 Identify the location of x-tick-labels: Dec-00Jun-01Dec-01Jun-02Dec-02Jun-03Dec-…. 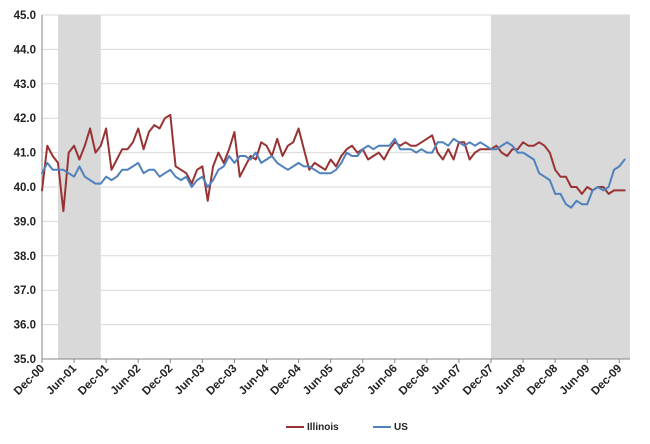
(318, 380).